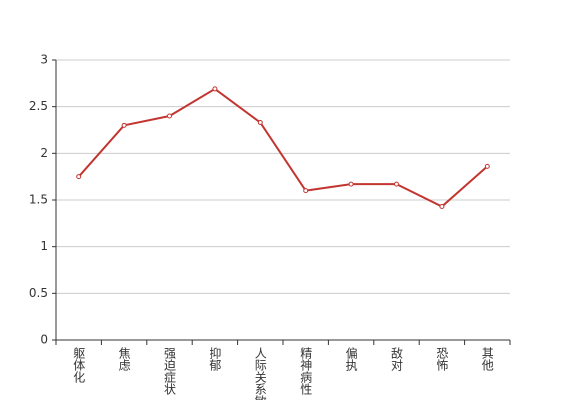 Image resolution: width=567 pixels, height=400 pixels. What do you see at coordinates (44, 246) in the screenshot?
I see `y-tick-label: 1` at bounding box center [44, 246].